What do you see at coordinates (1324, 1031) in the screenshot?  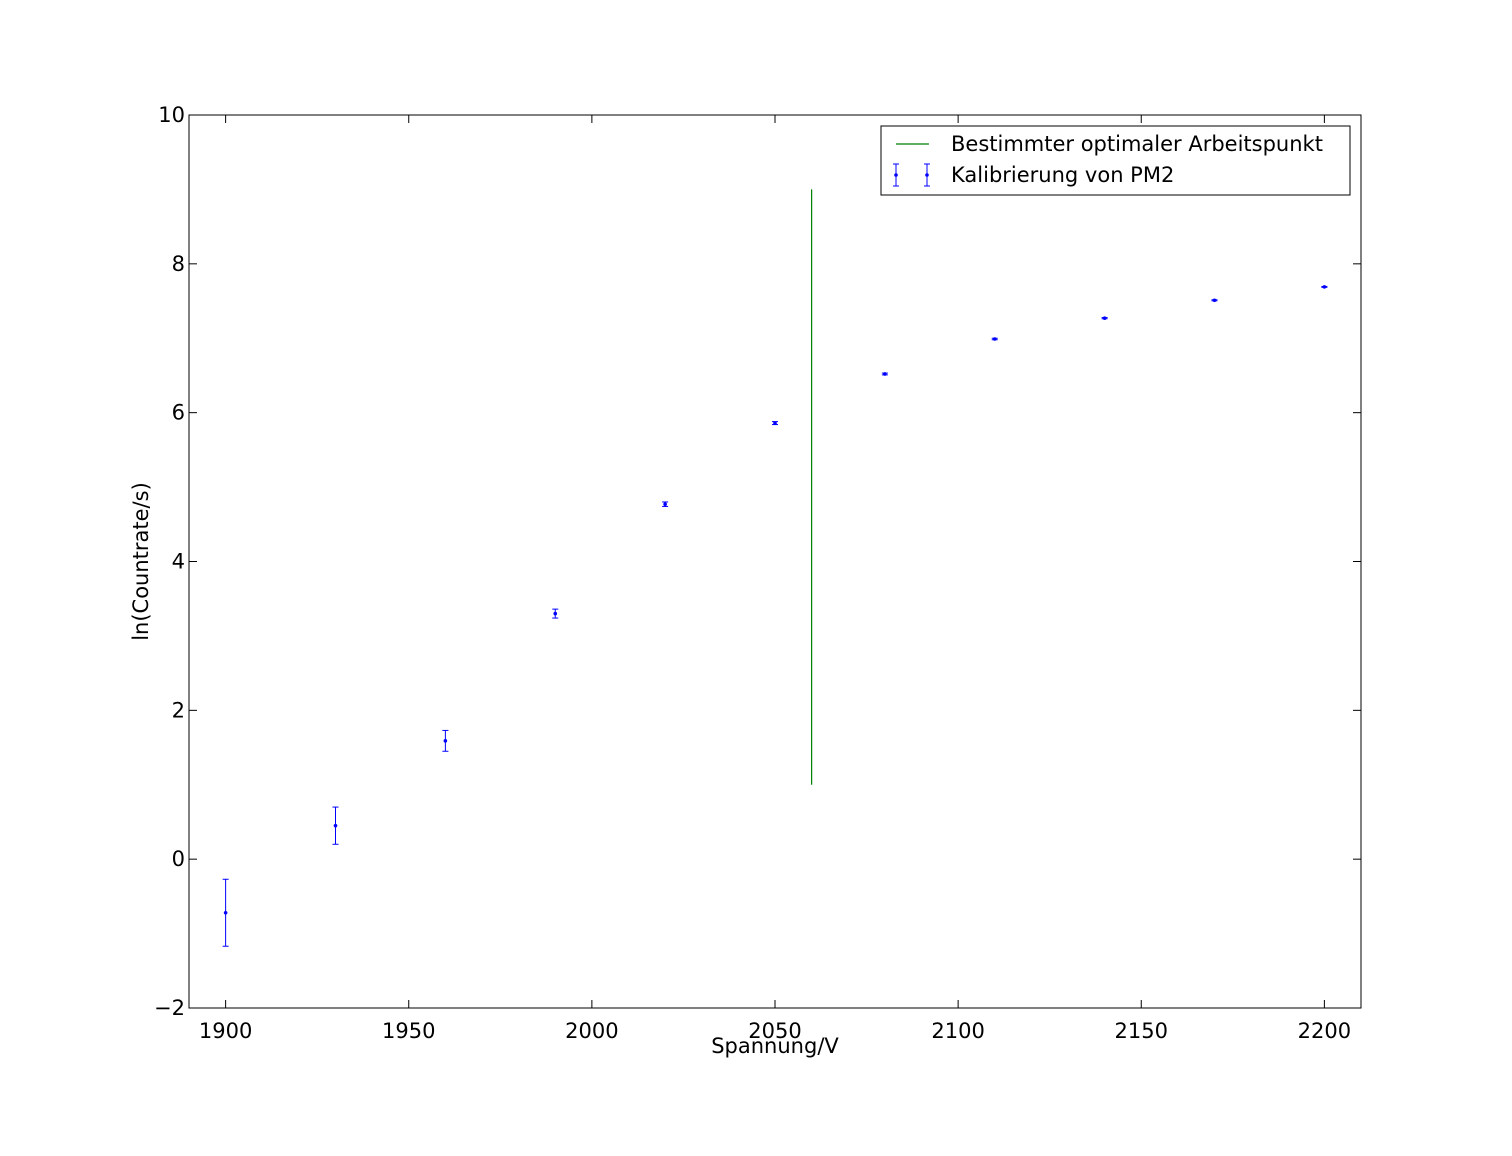 I see `x-tick-label: 2200` at bounding box center [1324, 1031].